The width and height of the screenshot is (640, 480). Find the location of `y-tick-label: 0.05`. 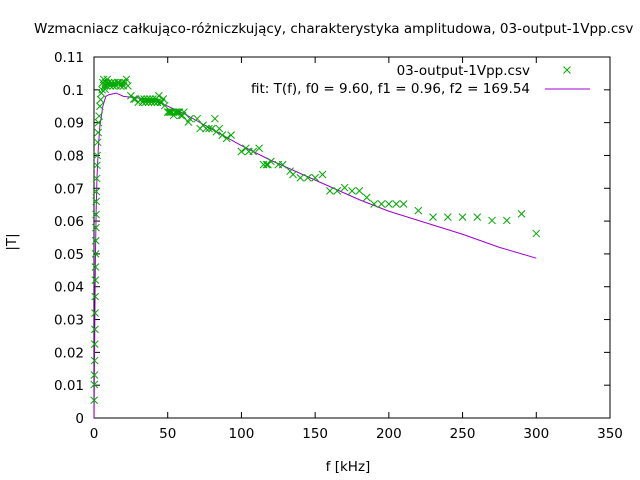

y-tick-label: 0.05 is located at coordinates (69, 255).